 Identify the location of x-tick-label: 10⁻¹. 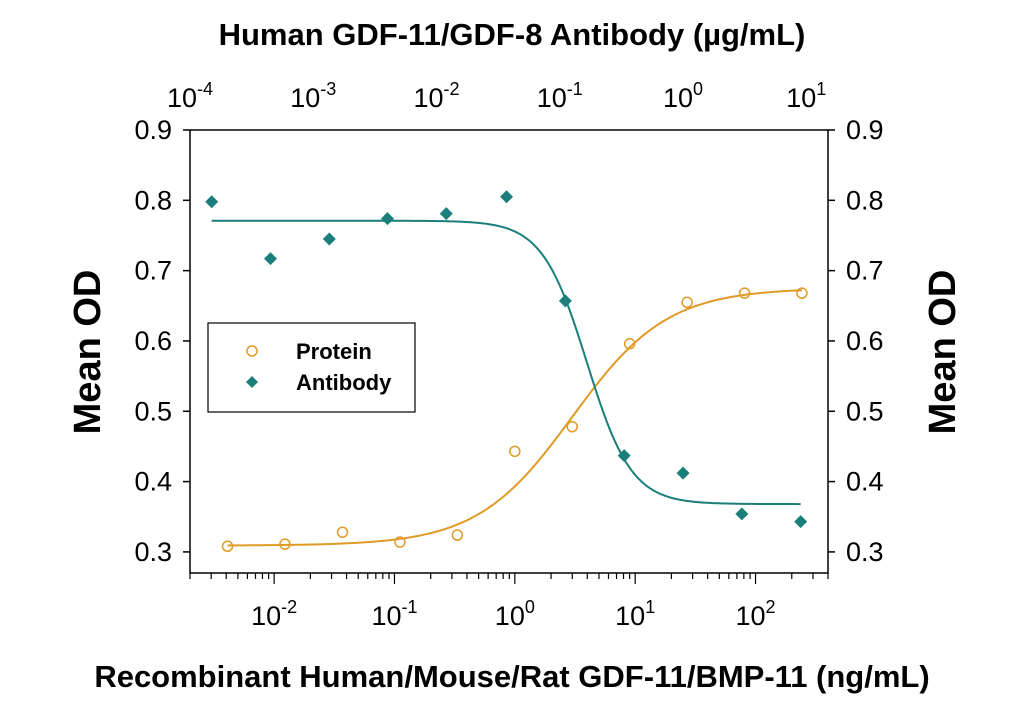
(394, 614).